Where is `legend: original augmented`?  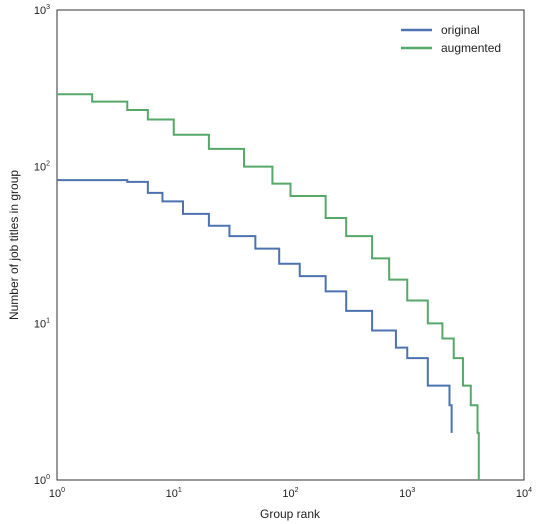 legend: original augmented is located at coordinates (451, 39).